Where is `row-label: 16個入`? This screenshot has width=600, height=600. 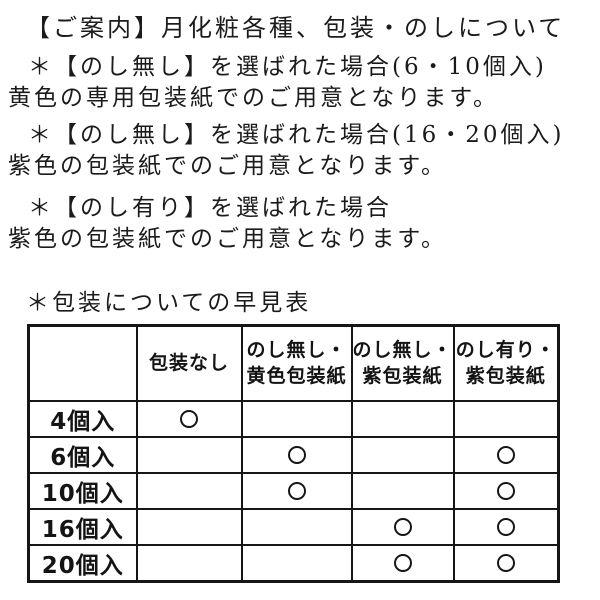
row-label: 16個入 is located at coordinates (82, 526).